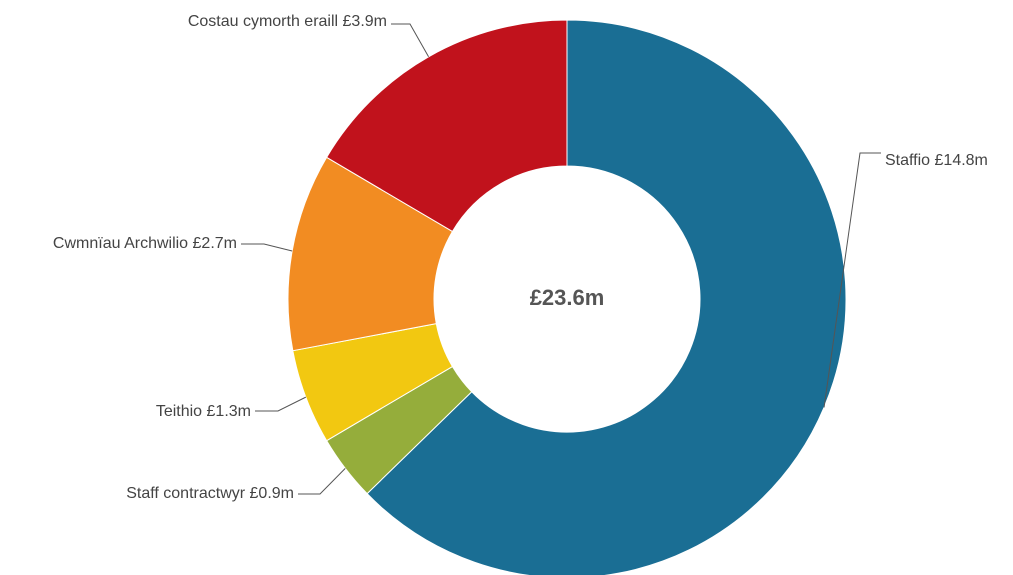 This screenshot has width=1013, height=575. I want to click on leader-line-cwmniau-archwilio, so click(267, 247).